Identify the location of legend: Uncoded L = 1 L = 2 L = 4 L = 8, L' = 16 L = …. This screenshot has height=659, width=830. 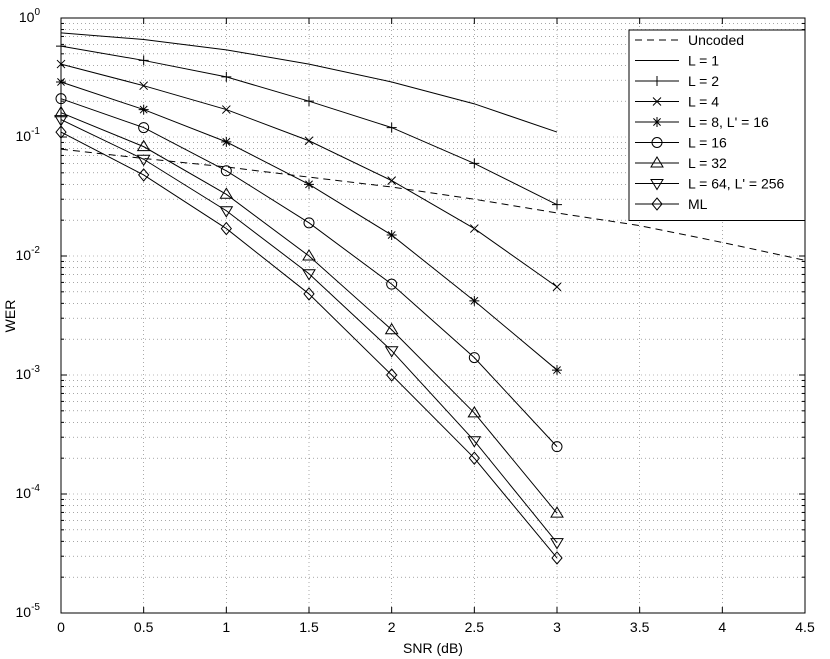
(717, 125).